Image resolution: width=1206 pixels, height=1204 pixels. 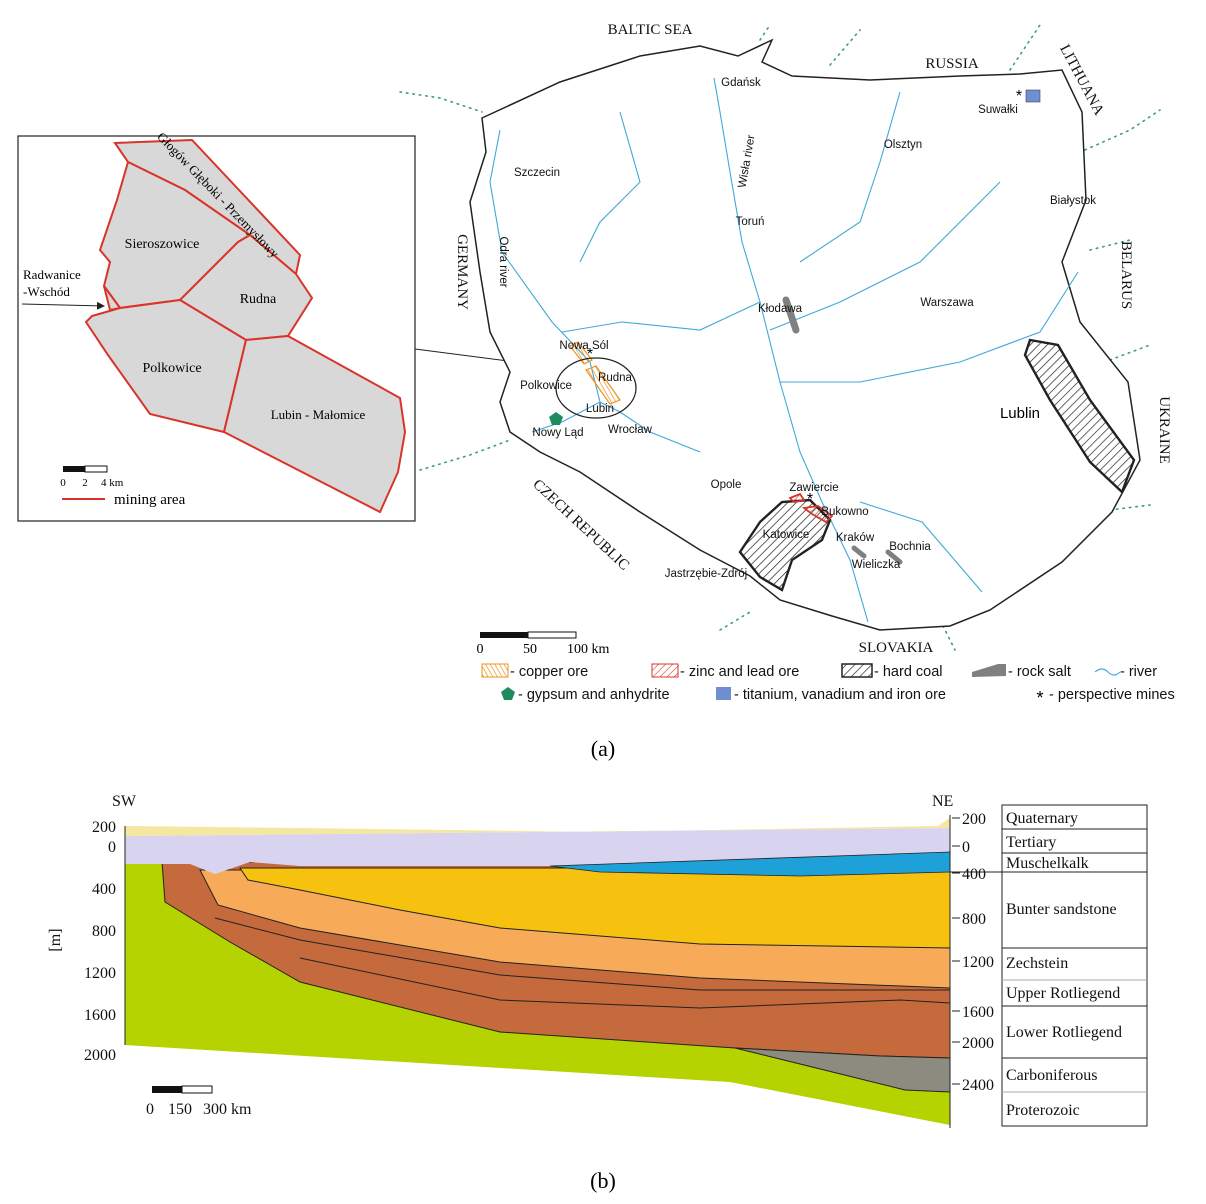 What do you see at coordinates (741, 83) in the screenshot?
I see `place-label: Gdańsk` at bounding box center [741, 83].